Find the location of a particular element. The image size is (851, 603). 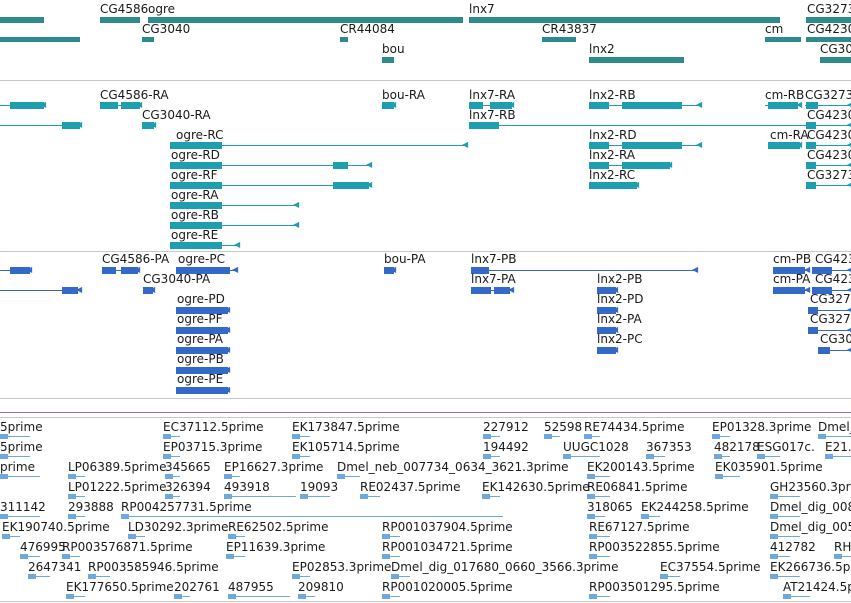

transcript-label: ogre-RF is located at coordinates (194, 175).